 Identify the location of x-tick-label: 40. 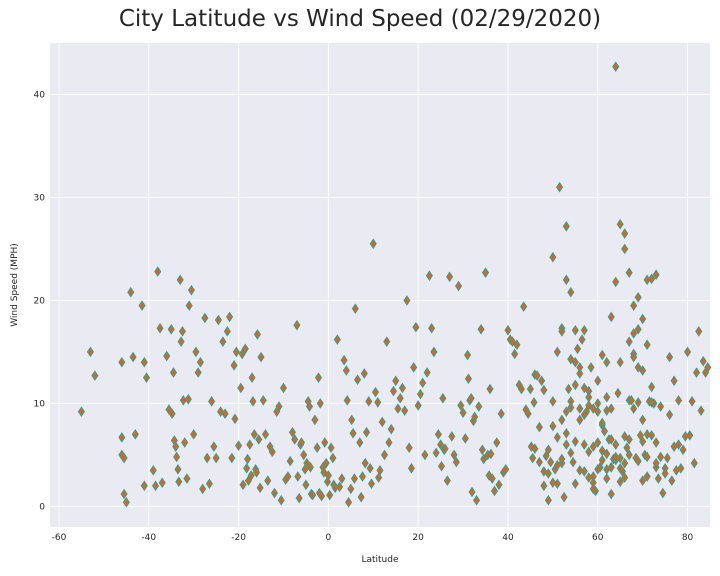
(508, 538).